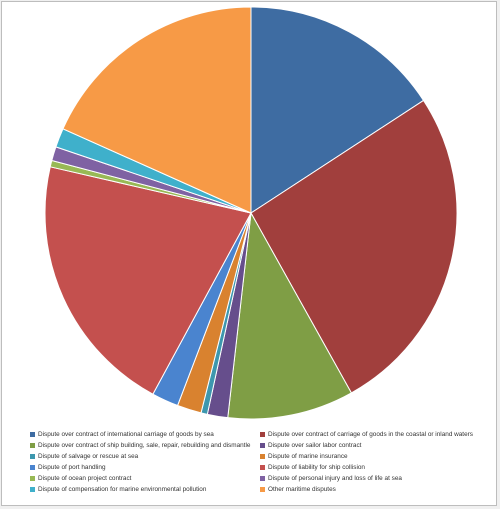 The image size is (500, 509). Describe the element at coordinates (72, 467) in the screenshot. I see `legend-label: Dispute of port handling` at that location.